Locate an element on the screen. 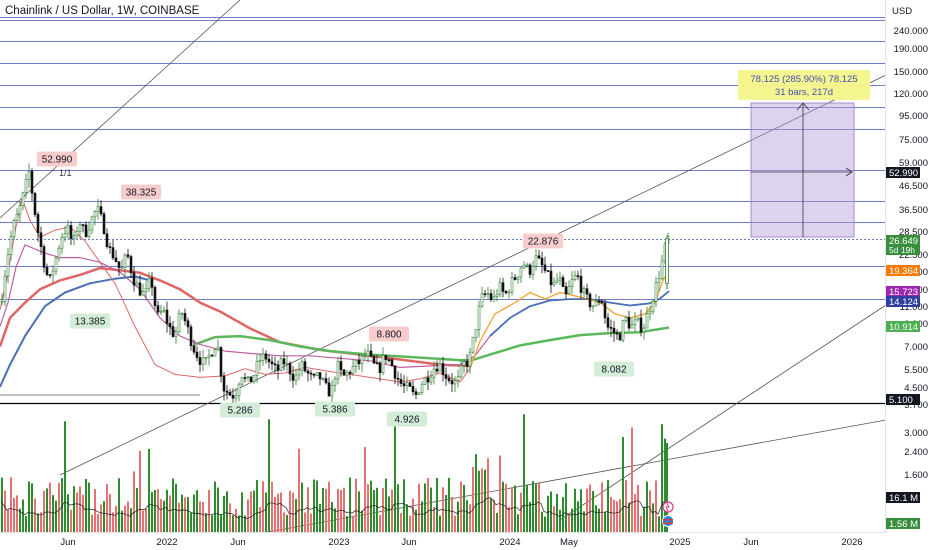 This screenshot has width=932, height=550. measure-tool: 78.125 (285.90%) 78.125 31 bars, 217d is located at coordinates (804, 154).